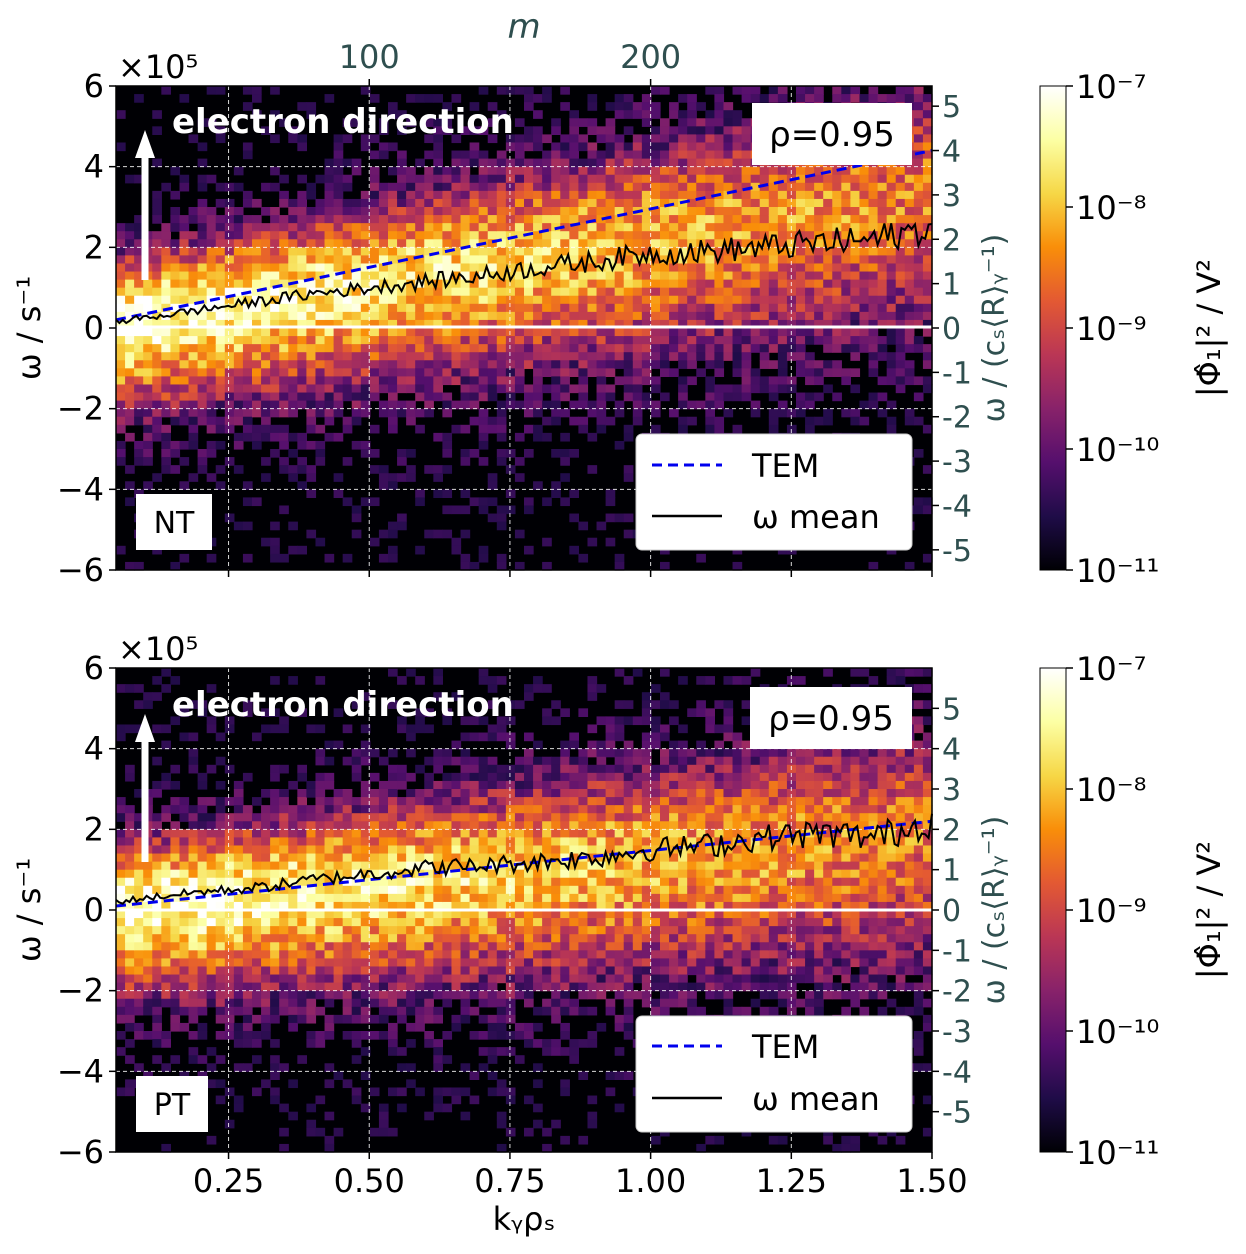 The image size is (1246, 1254). Describe the element at coordinates (29, 328) in the screenshot. I see `y-axis-label: ω / s⁻¹` at that location.